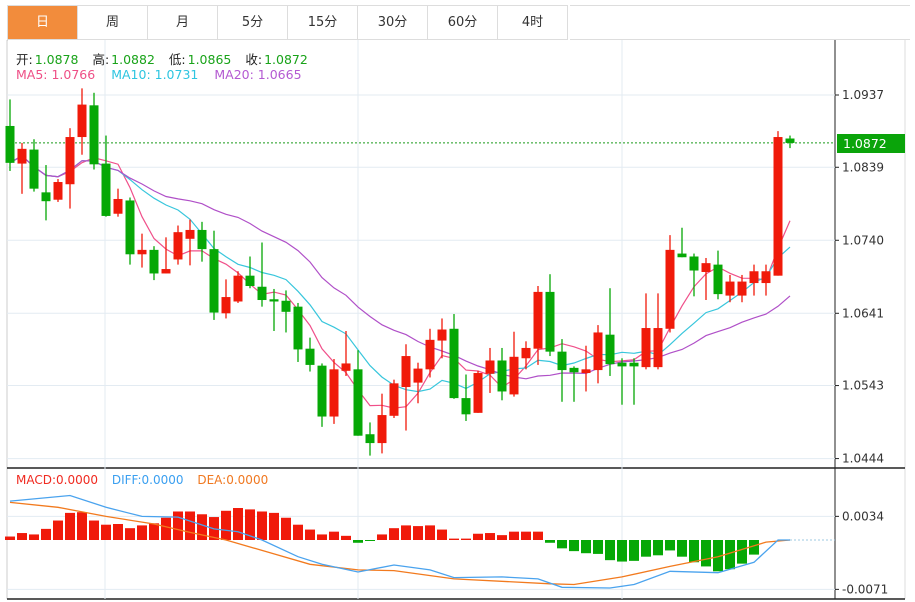 Image resolution: width=915 pixels, height=602 pixels. What do you see at coordinates (43, 23) in the screenshot?
I see `tab-0: 日` at bounding box center [43, 23].